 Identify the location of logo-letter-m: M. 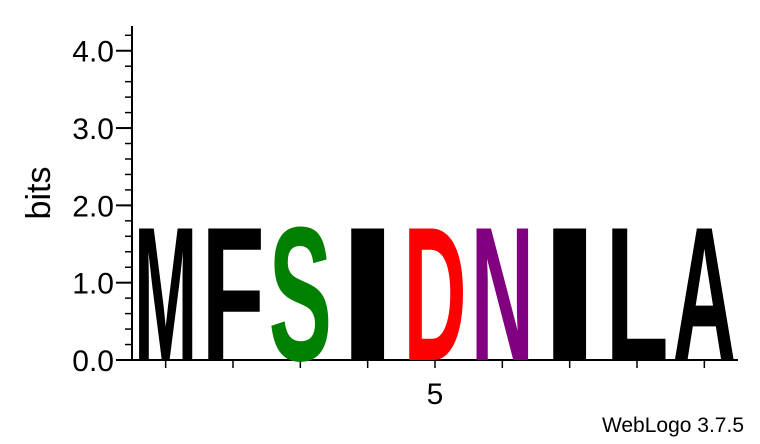
(165, 294).